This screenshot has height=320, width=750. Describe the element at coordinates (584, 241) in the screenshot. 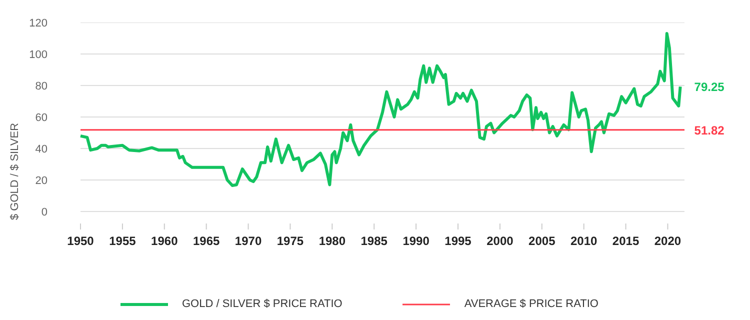

I see `x-tick-label: 2010` at that location.